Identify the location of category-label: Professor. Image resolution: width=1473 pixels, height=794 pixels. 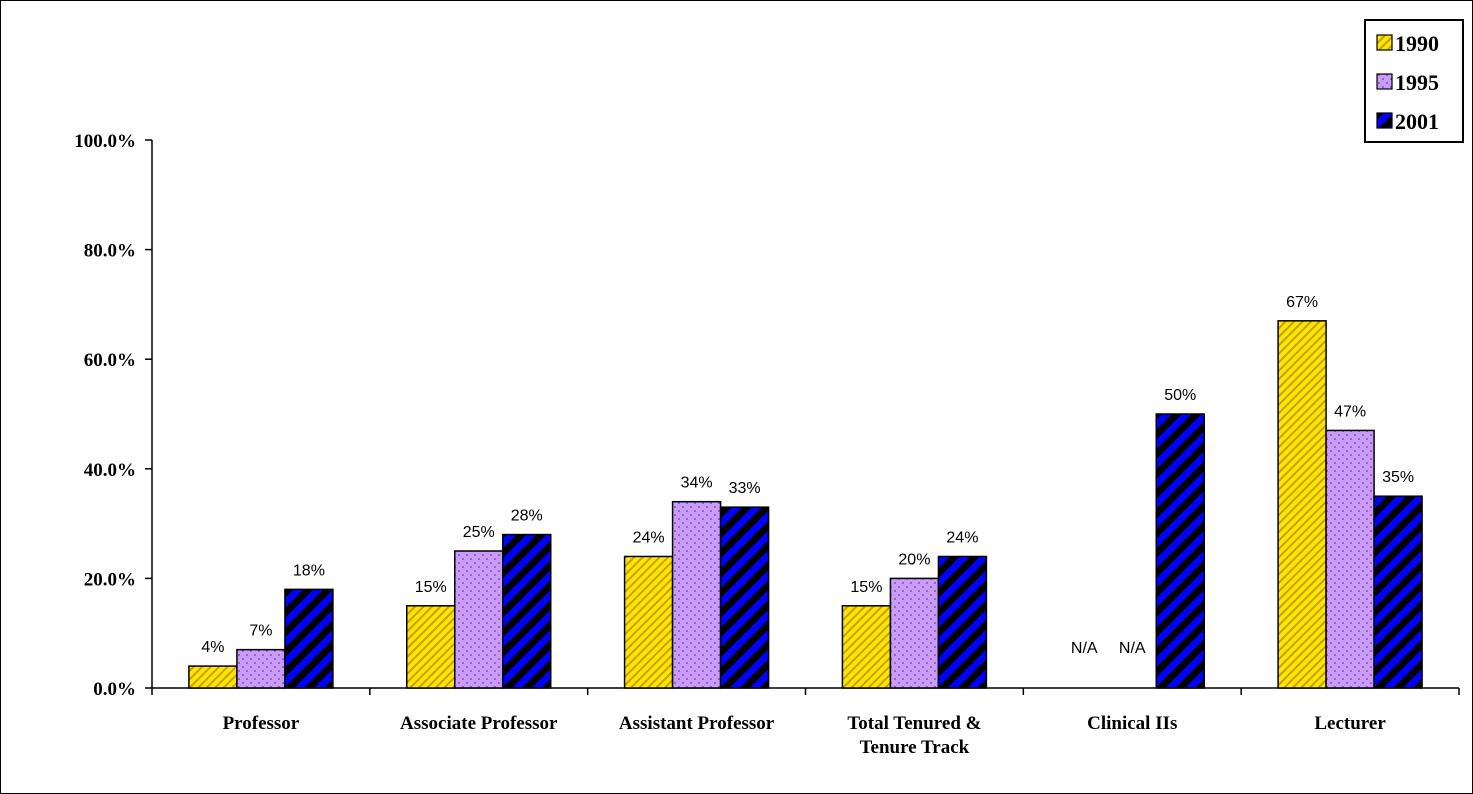
(261, 723).